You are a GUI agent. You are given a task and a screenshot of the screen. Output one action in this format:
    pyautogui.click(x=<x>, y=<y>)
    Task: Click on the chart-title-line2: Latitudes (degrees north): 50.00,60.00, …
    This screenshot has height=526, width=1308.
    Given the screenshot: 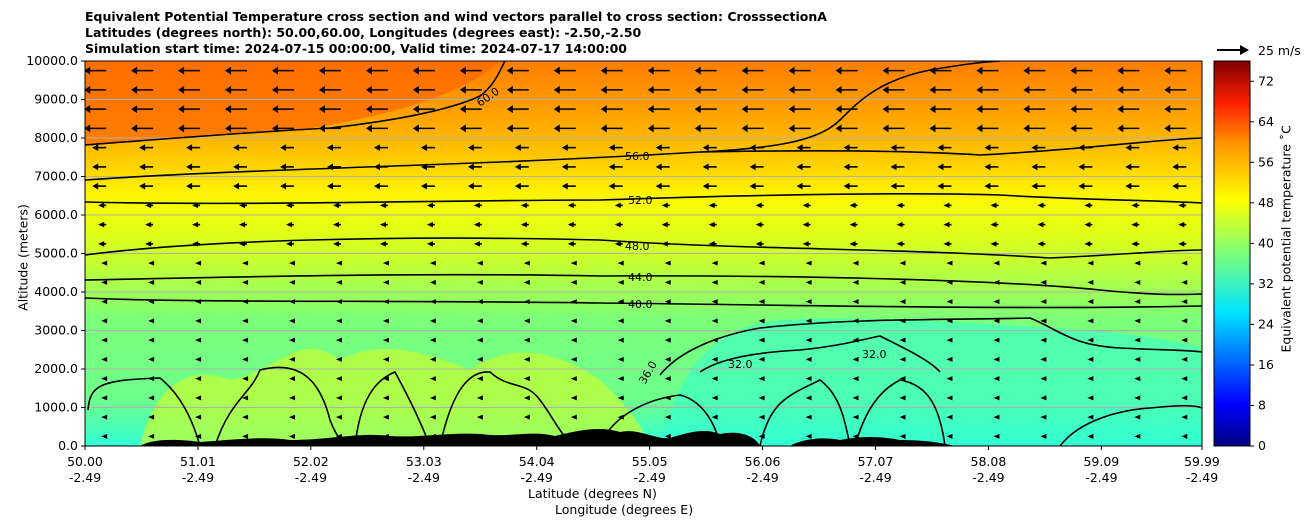 What is the action you would take?
    pyautogui.click(x=363, y=32)
    